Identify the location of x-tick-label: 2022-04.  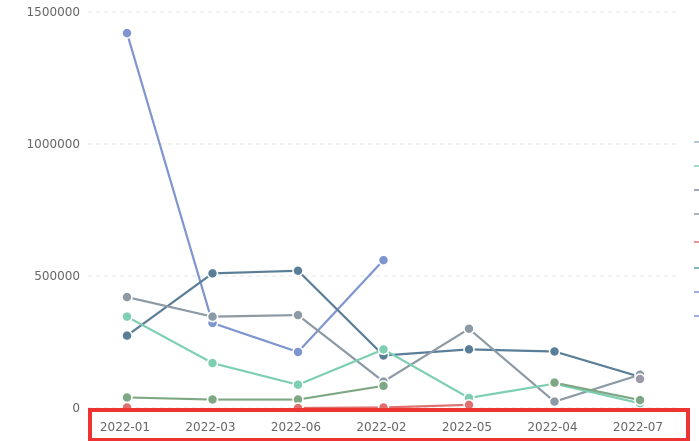
(552, 427).